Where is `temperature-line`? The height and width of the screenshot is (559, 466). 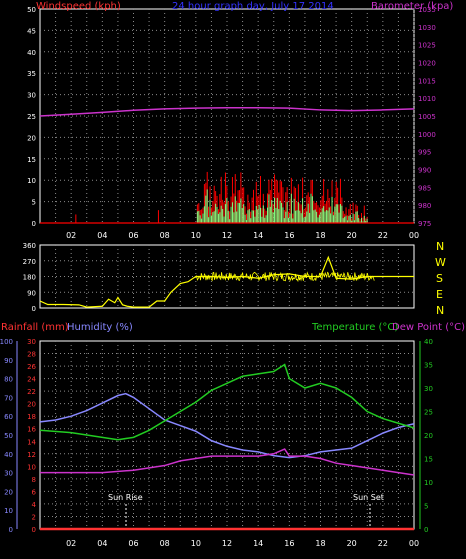 temperature-line is located at coordinates (227, 402).